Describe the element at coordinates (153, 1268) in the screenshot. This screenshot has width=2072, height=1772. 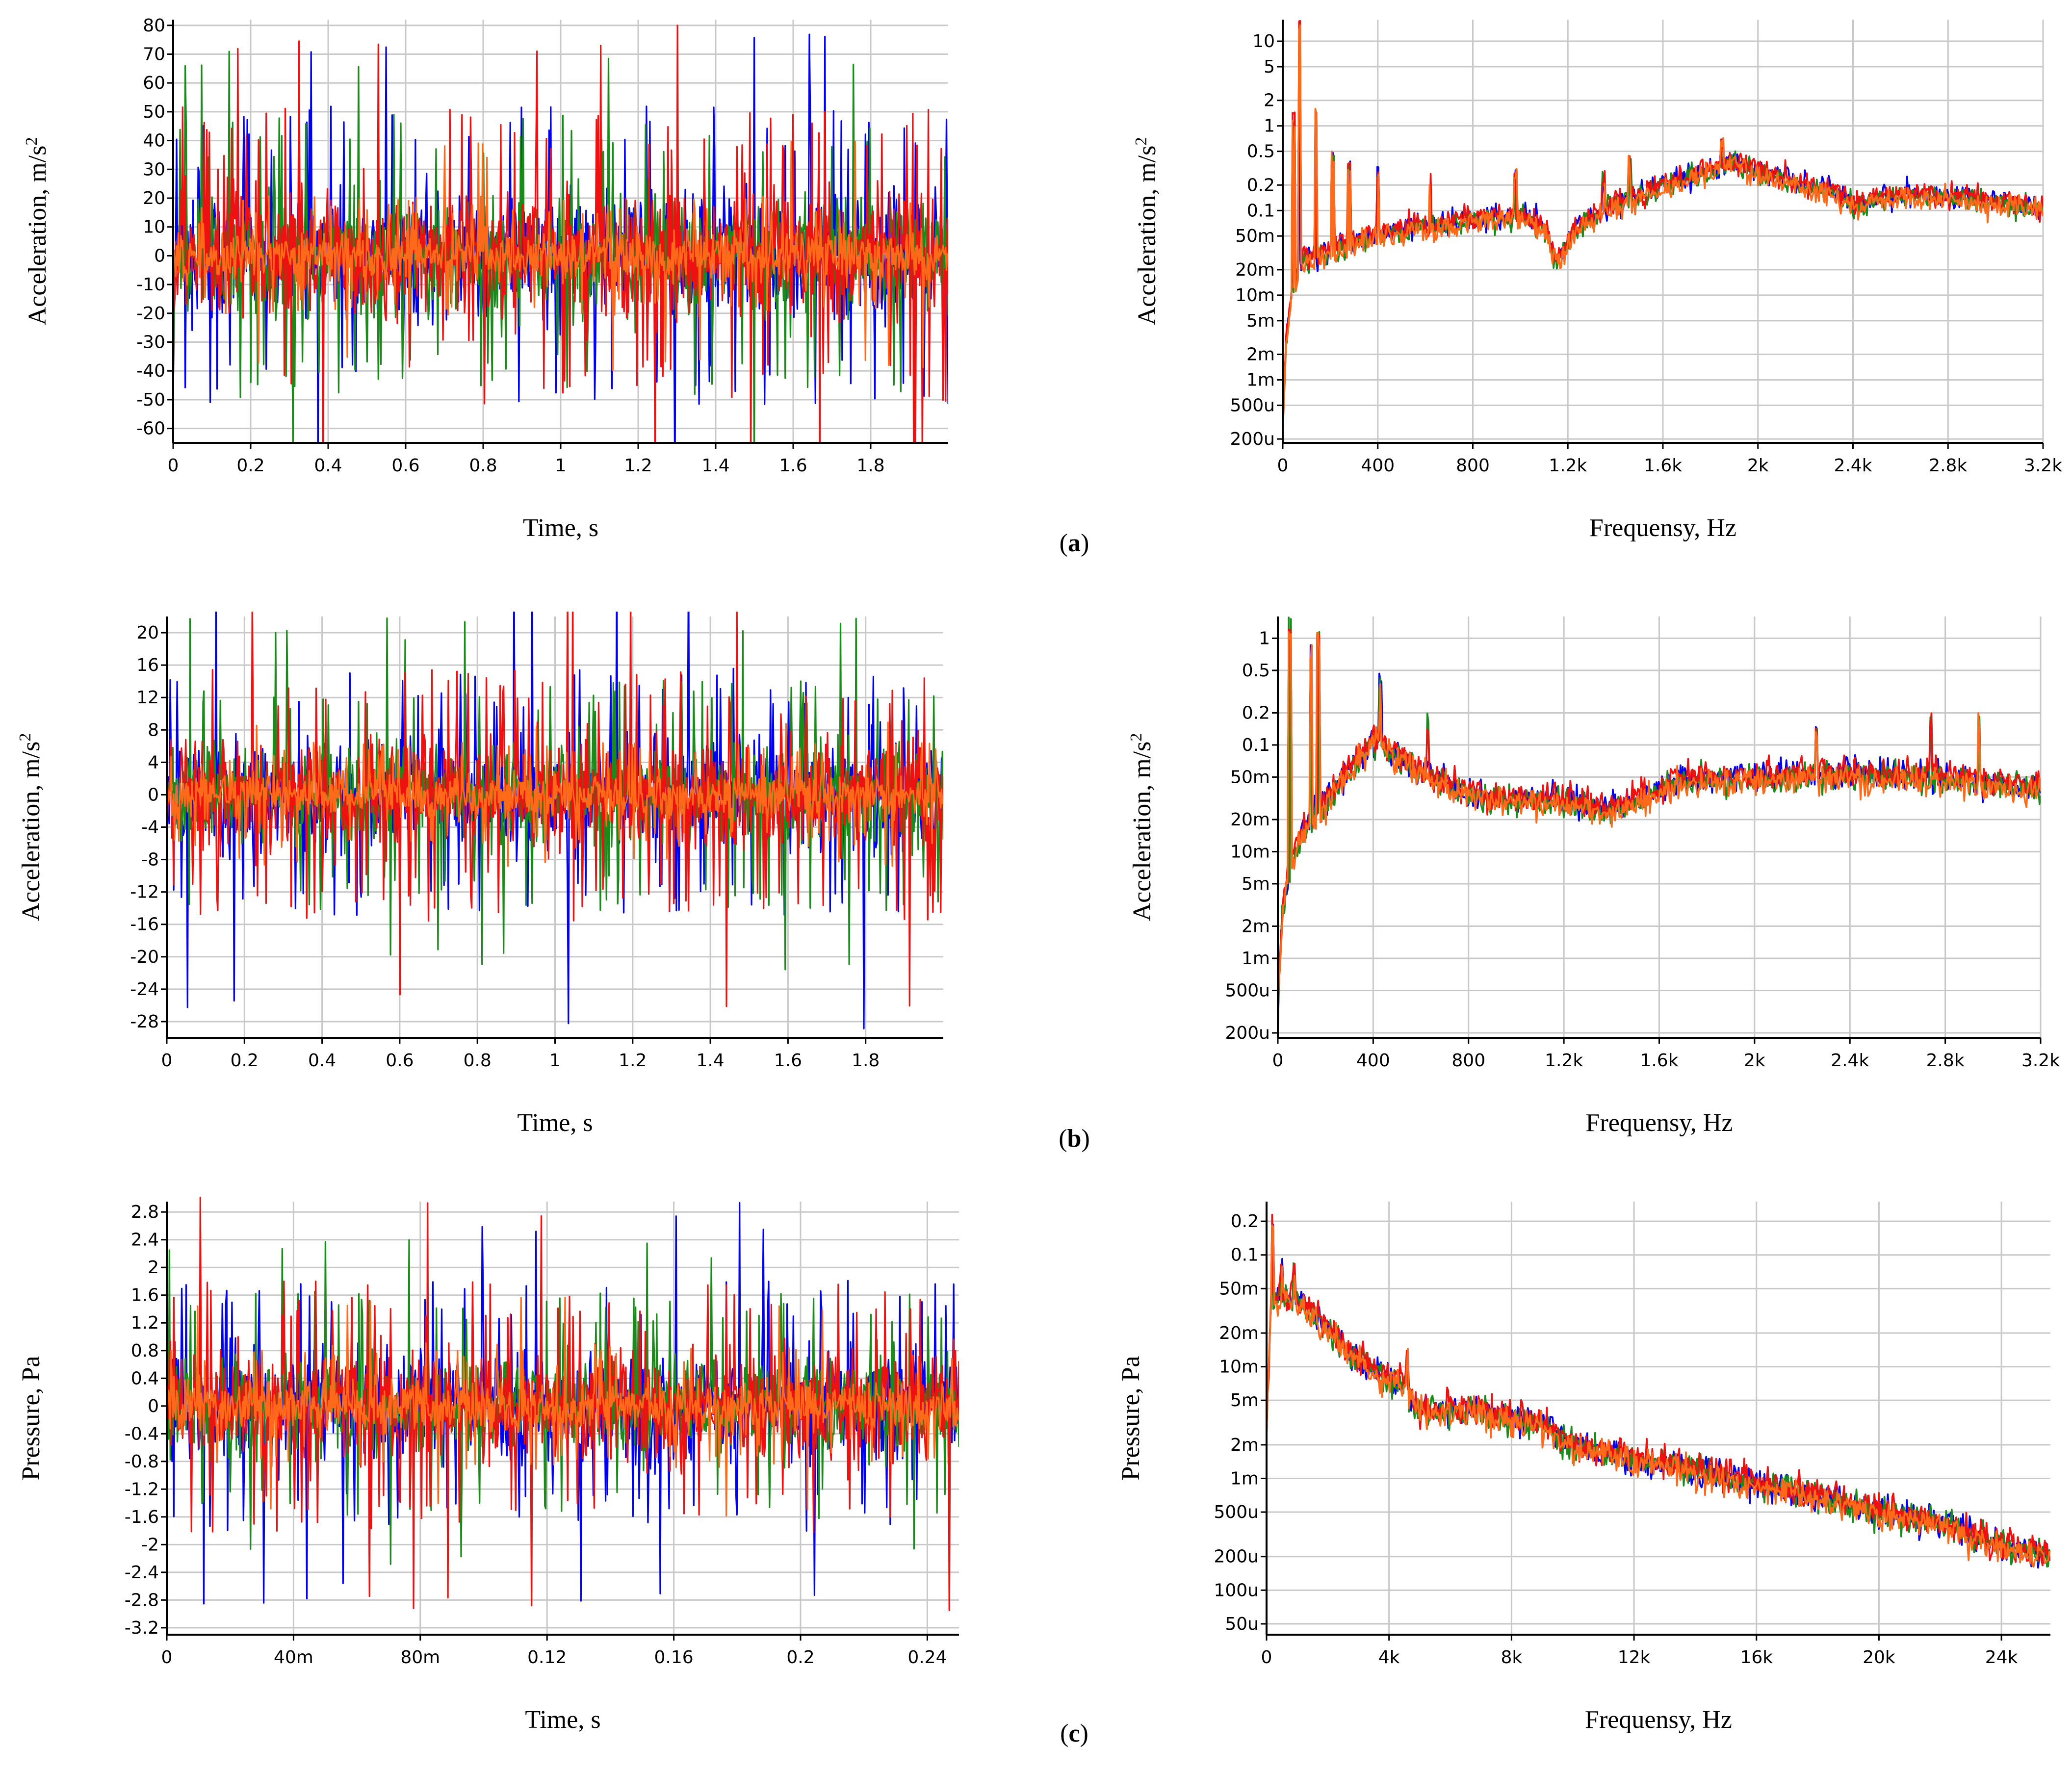
I see `y-tick-label: 2` at that location.